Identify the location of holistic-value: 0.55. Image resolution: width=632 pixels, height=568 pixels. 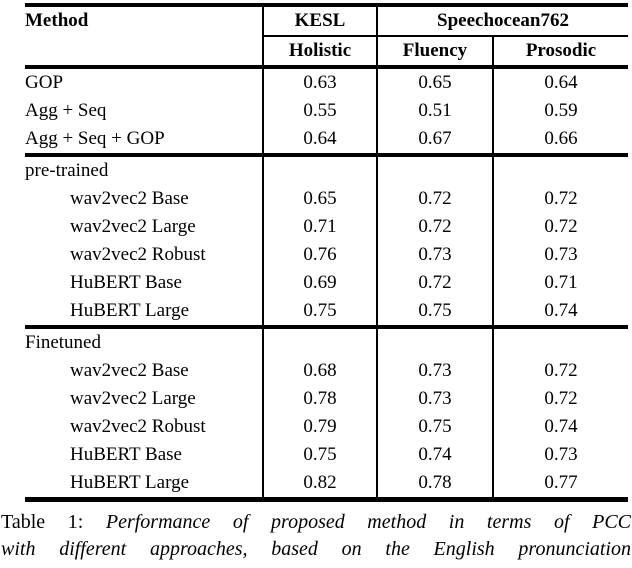
(319, 111).